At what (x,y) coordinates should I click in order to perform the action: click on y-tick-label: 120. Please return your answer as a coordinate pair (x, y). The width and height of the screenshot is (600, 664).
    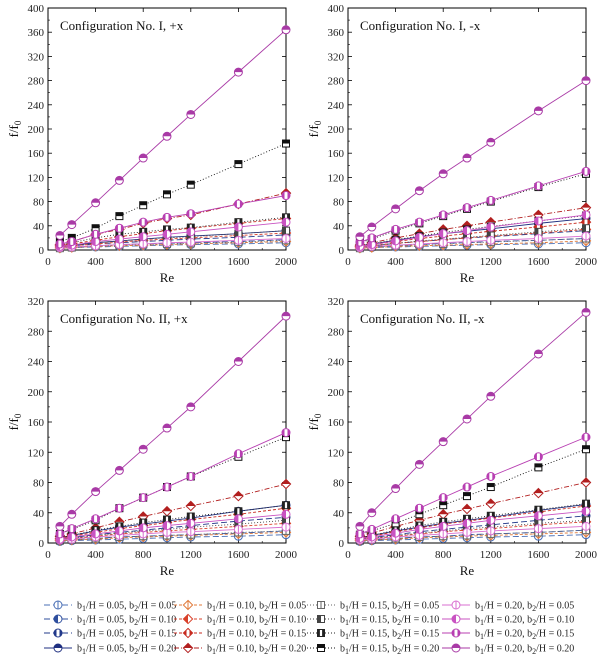
    Looking at the image, I should click on (36, 178).